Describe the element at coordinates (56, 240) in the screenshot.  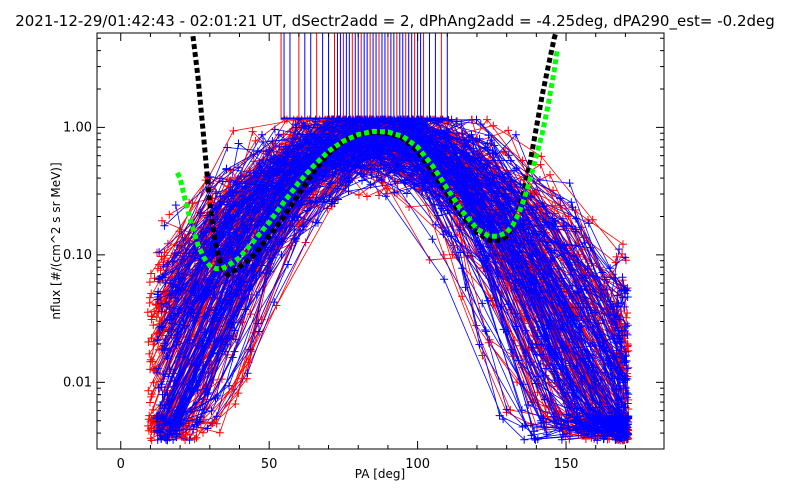
I see `y-axis-label: nflux [#/(cm^2 s sr MeV)]` at that location.